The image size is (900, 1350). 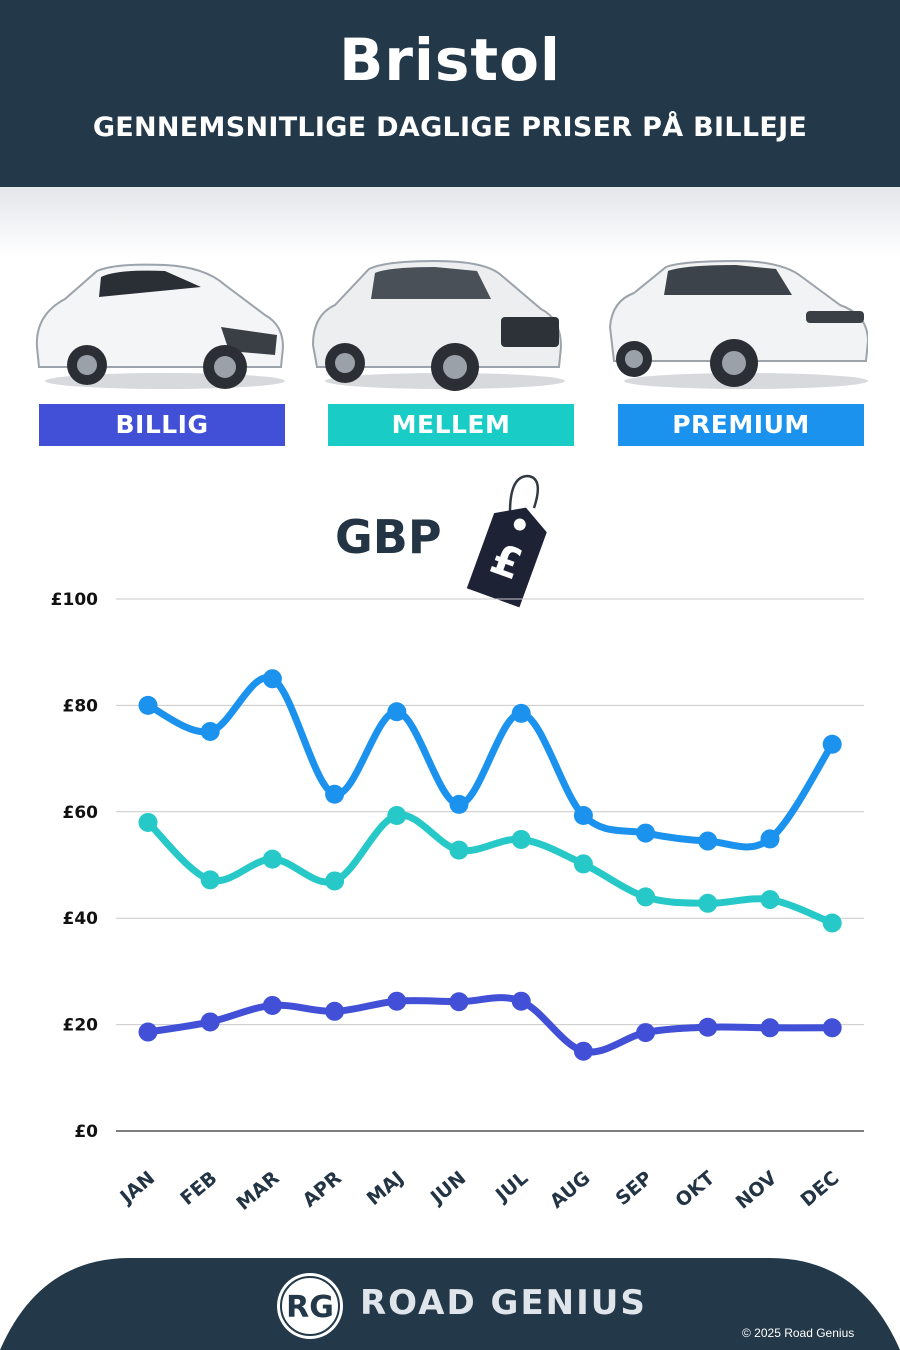 I want to click on x-tick-label: JUN, so click(x=447, y=1188).